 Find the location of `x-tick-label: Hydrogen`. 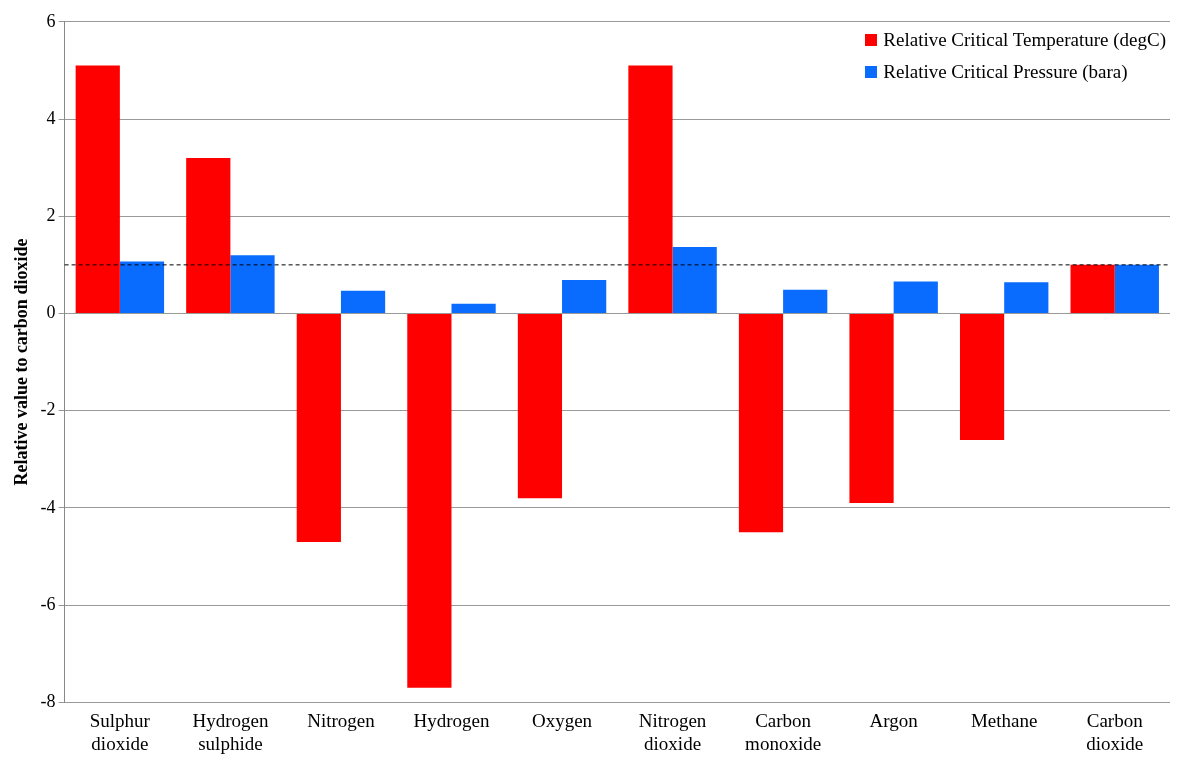

x-tick-label: Hydrogen is located at coordinates (451, 720).